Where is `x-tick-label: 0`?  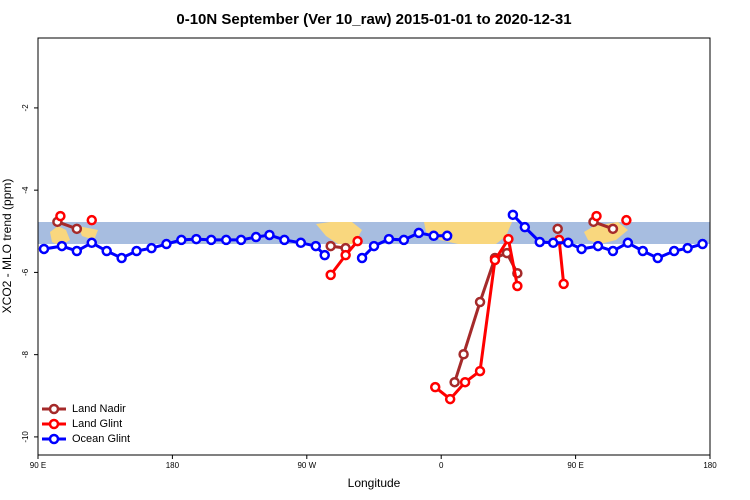 x-tick-label: 0 is located at coordinates (441, 465).